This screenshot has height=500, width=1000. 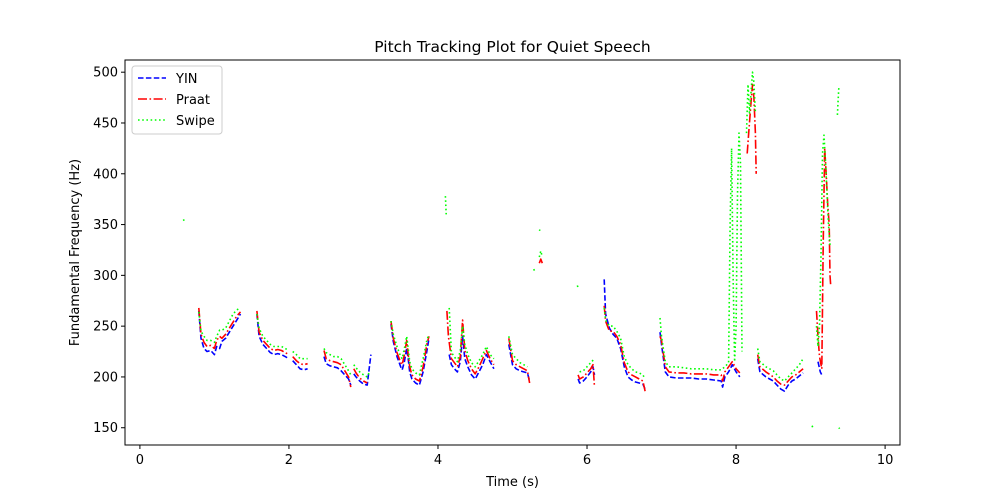 I want to click on x-axis-label: Time (s), so click(x=512, y=482).